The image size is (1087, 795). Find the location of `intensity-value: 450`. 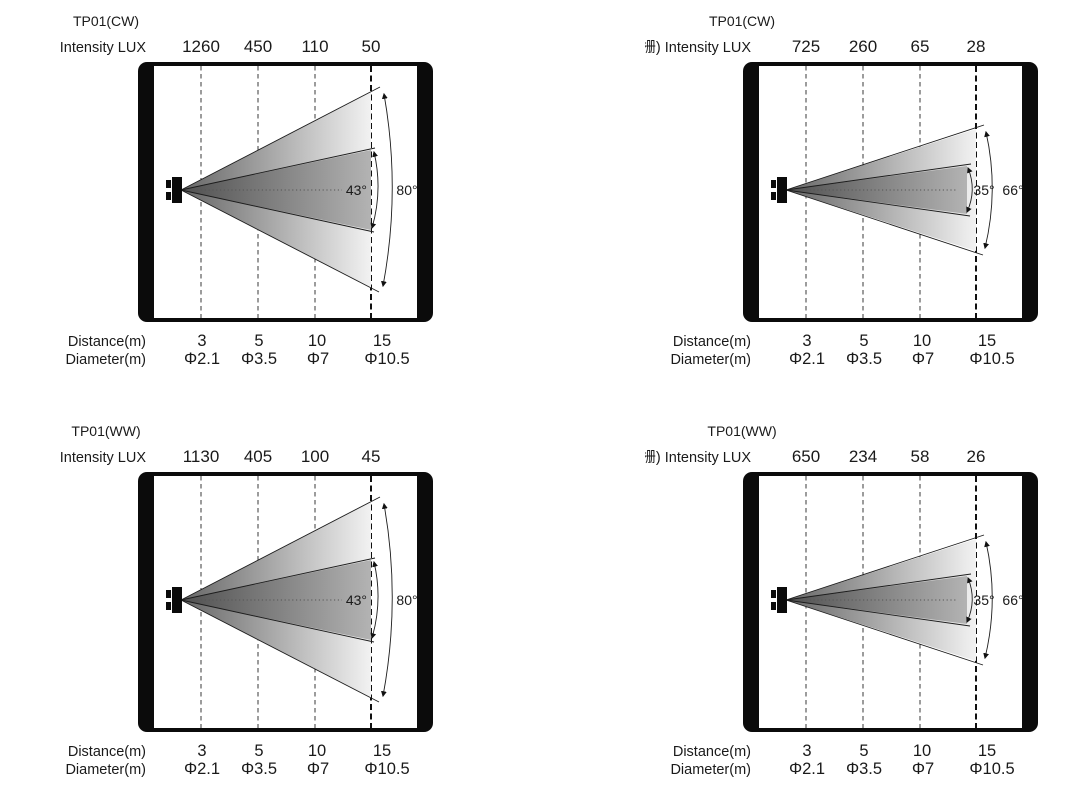

intensity-value: 450 is located at coordinates (258, 46).